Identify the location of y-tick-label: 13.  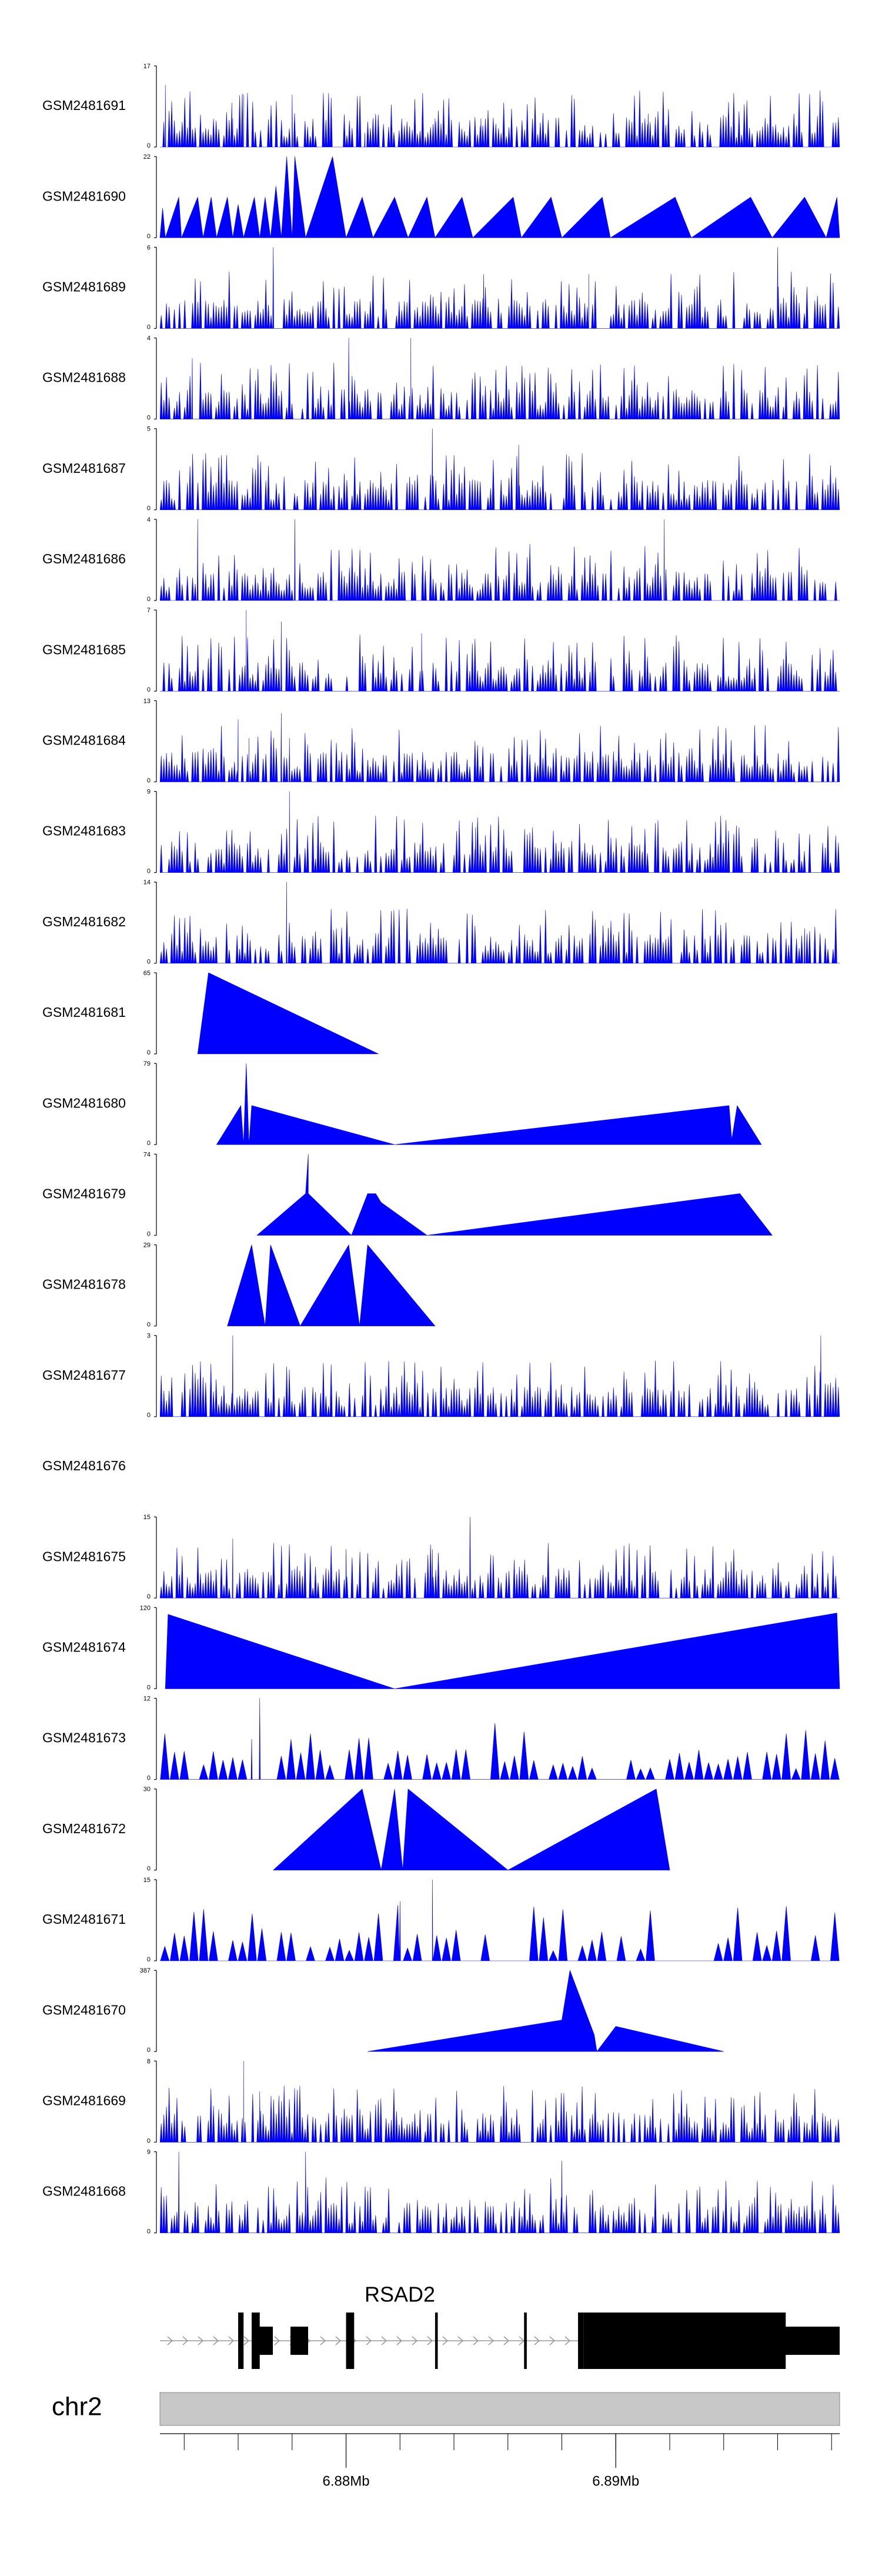
(147, 701).